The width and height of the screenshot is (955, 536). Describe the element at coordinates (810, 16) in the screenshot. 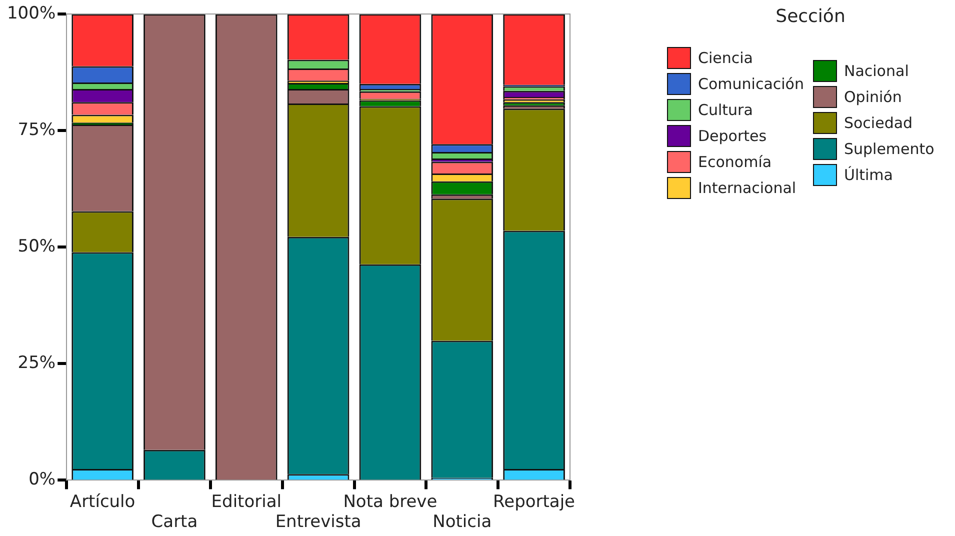

I see `legend-title: Sección` at that location.